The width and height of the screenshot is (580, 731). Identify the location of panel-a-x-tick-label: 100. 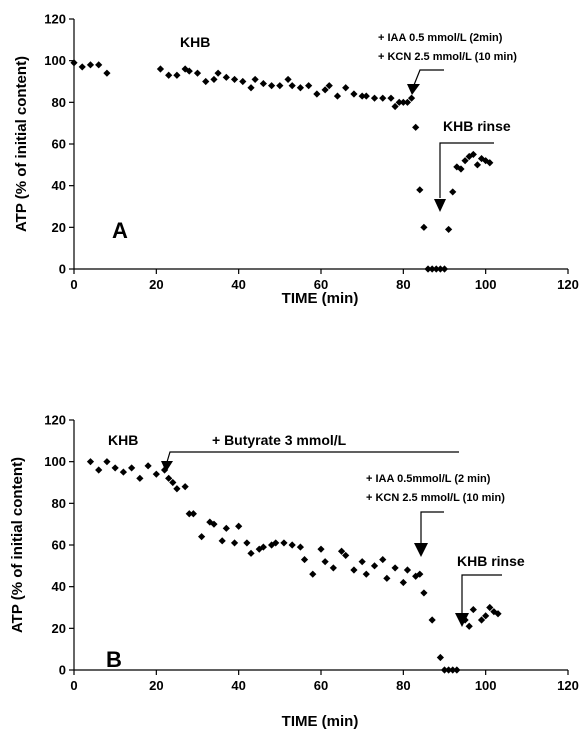
(486, 284).